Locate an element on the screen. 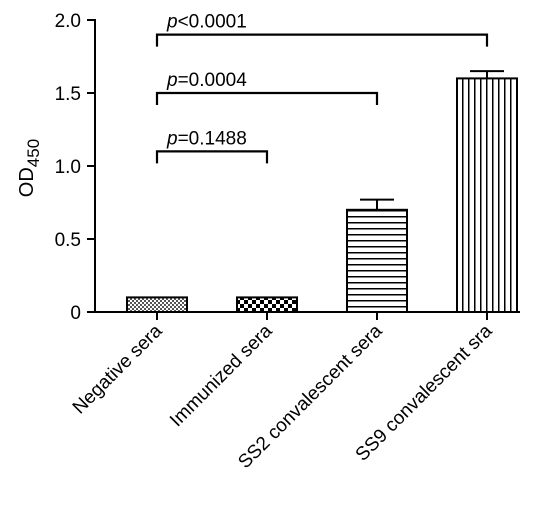  y-tick-label: 1.5 is located at coordinates (68, 94).